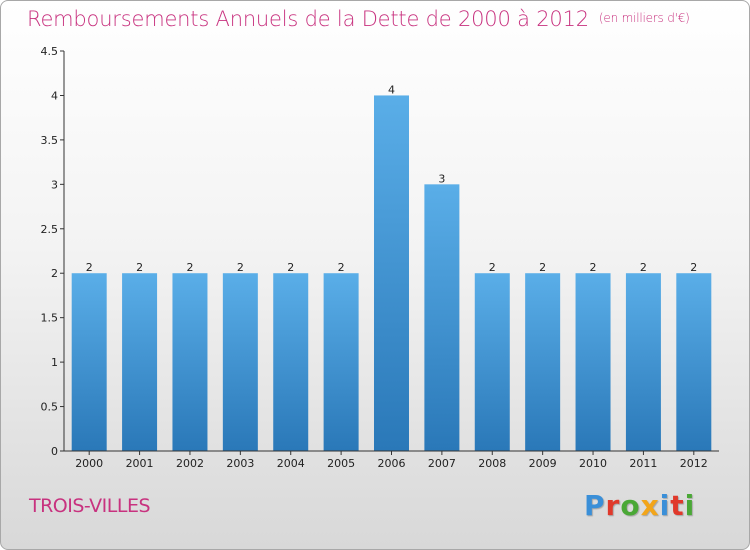 This screenshot has height=550, width=750. I want to click on y-tick-label: 0.5, so click(50, 407).